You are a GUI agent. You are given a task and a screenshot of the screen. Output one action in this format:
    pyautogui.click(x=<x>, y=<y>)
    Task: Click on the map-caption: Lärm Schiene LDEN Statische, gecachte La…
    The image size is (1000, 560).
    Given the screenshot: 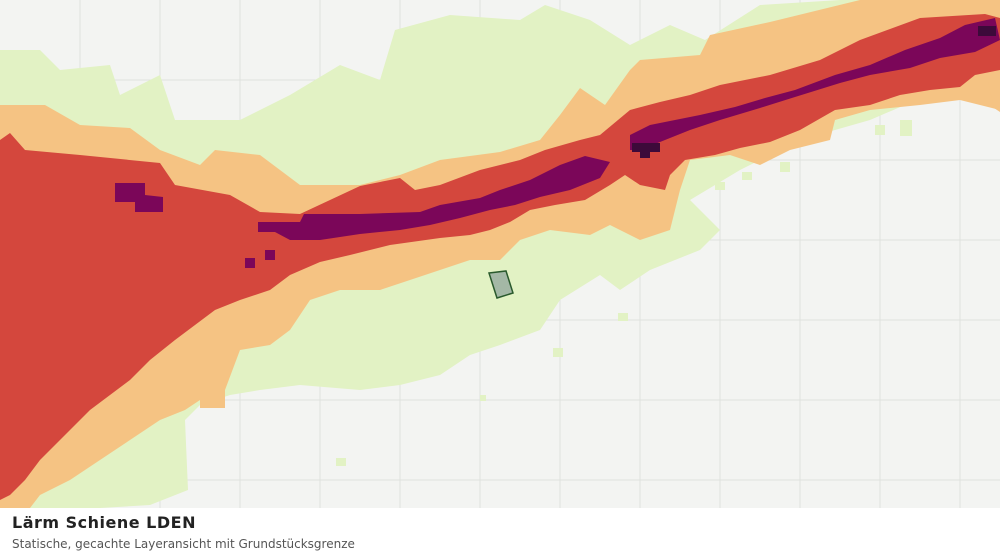 What is the action you would take?
    pyautogui.click(x=500, y=534)
    